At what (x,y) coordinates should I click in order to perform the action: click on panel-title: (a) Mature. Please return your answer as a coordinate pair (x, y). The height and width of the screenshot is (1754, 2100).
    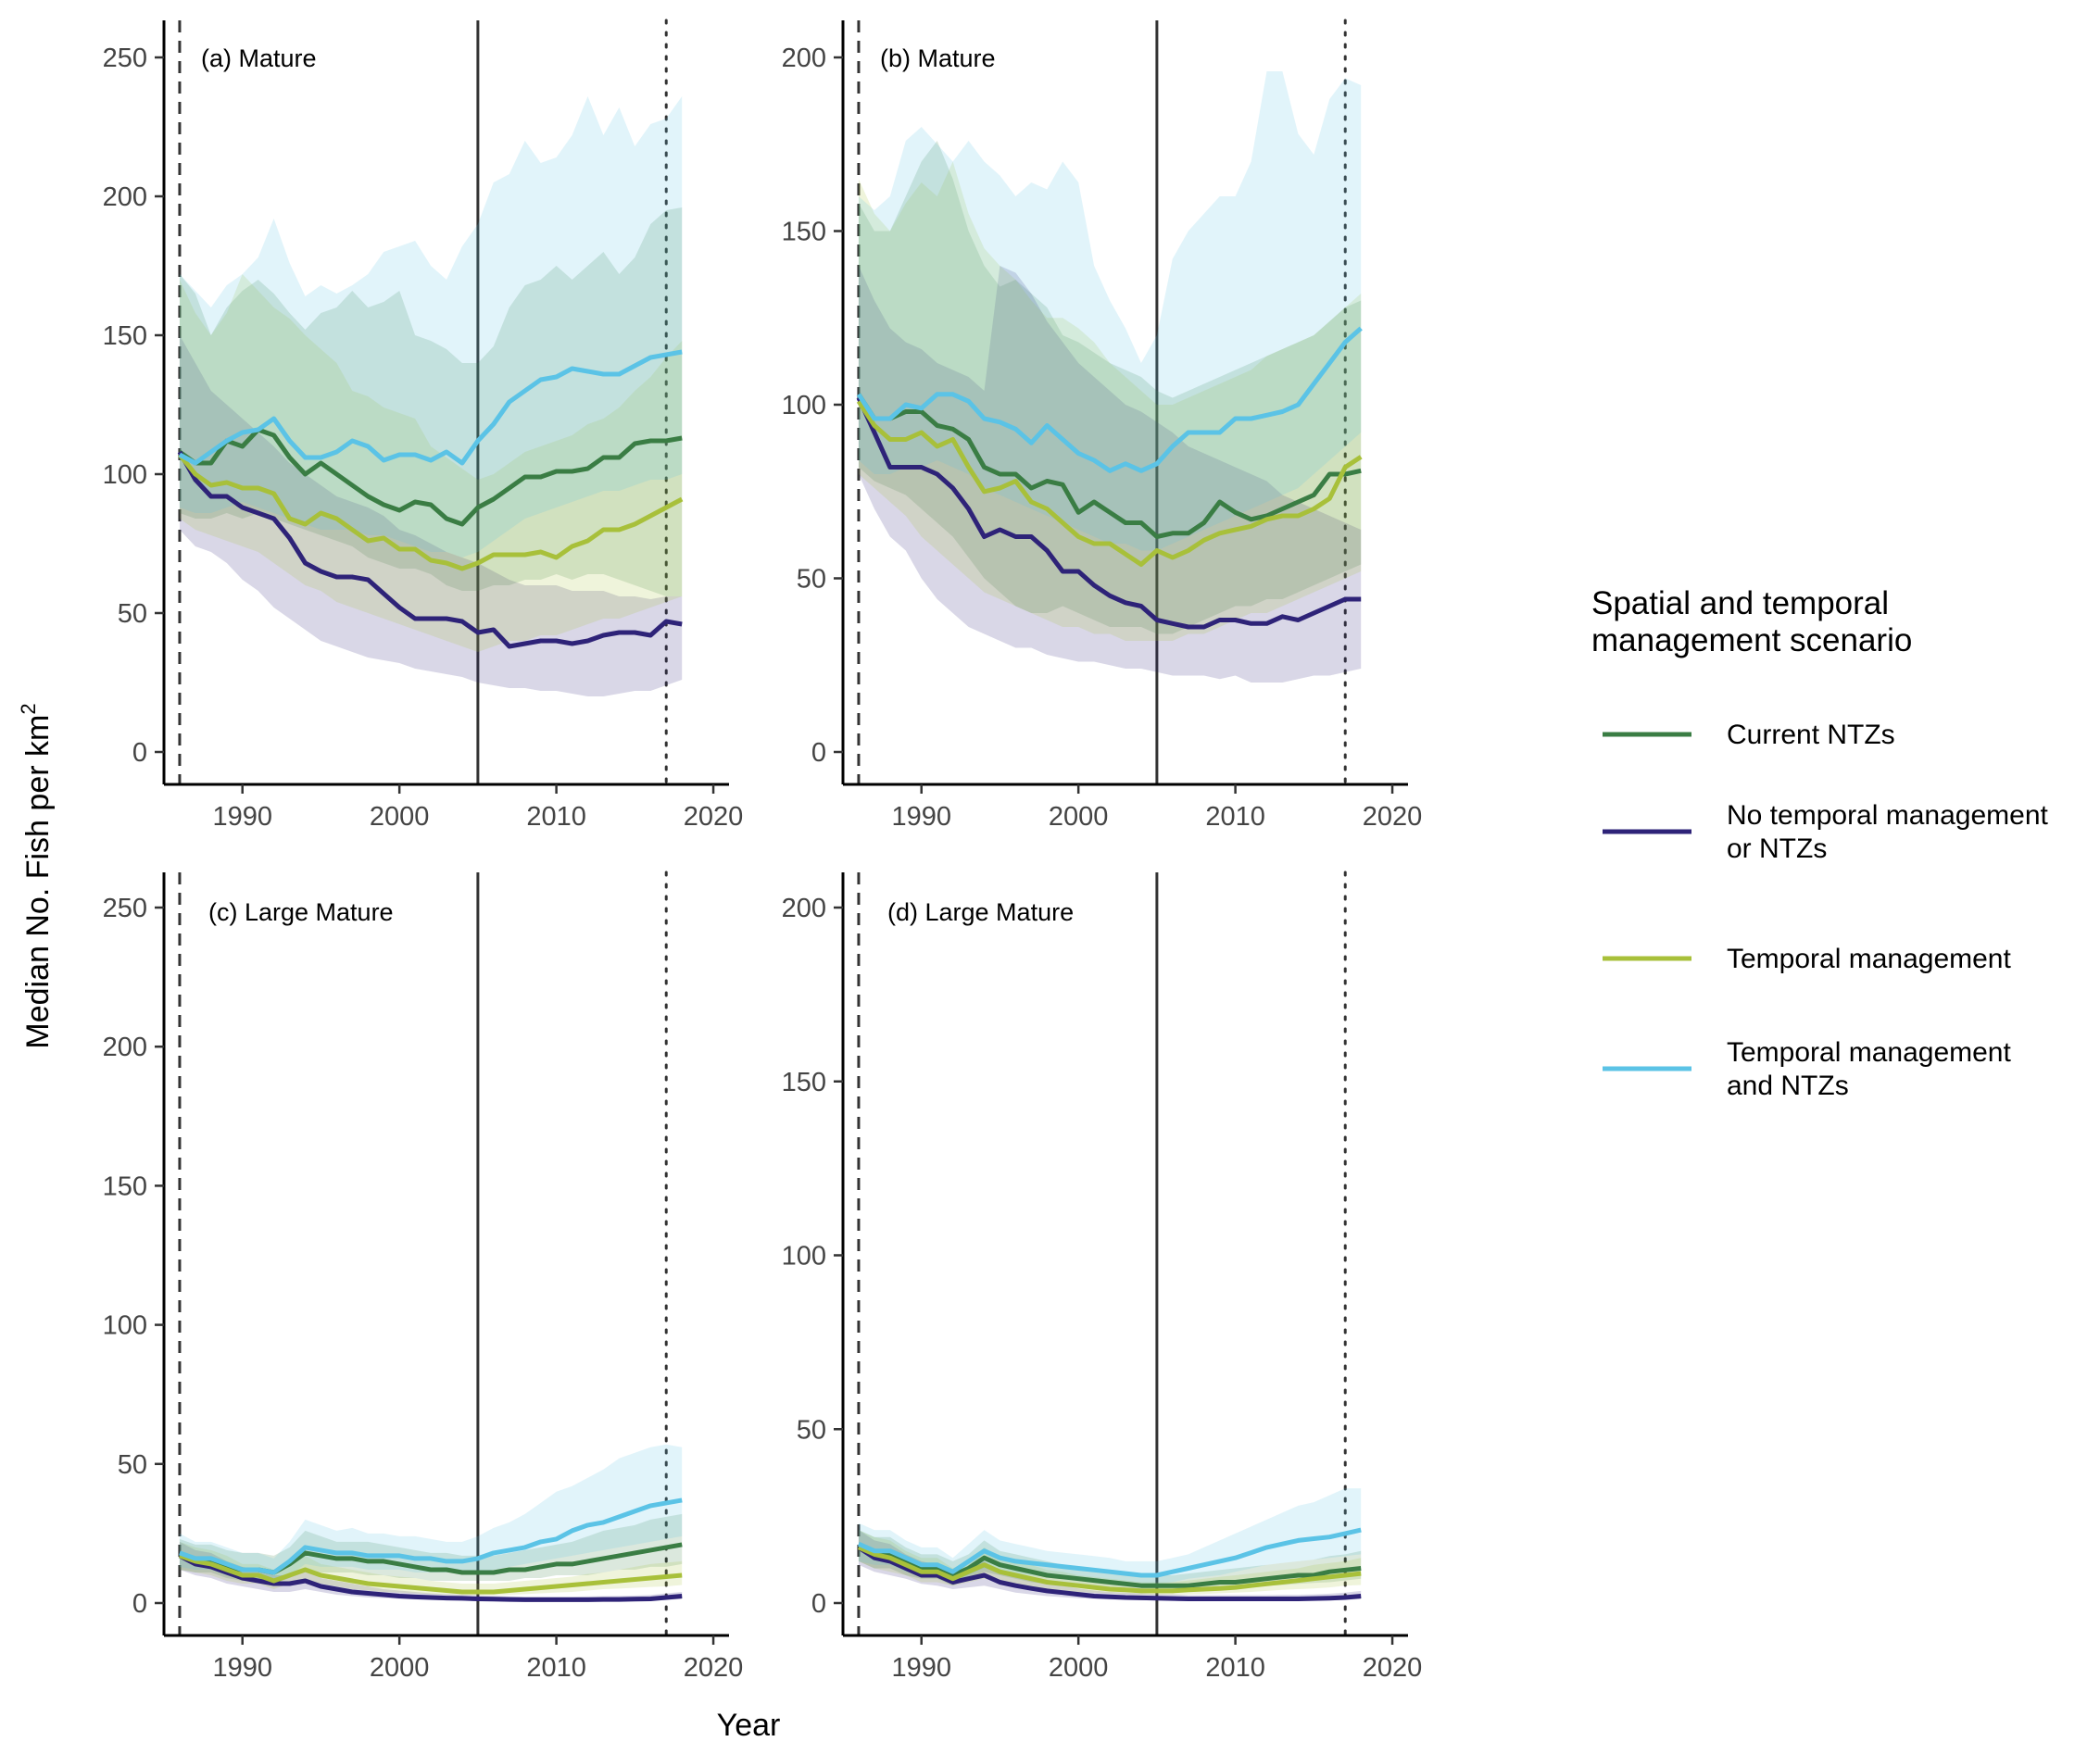
    Looking at the image, I should click on (259, 58).